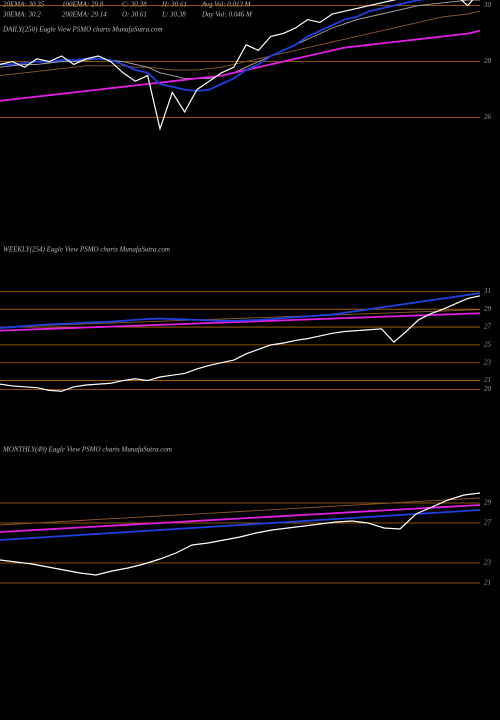  I want to click on stat-label: H: 30.61, so click(174, 5).